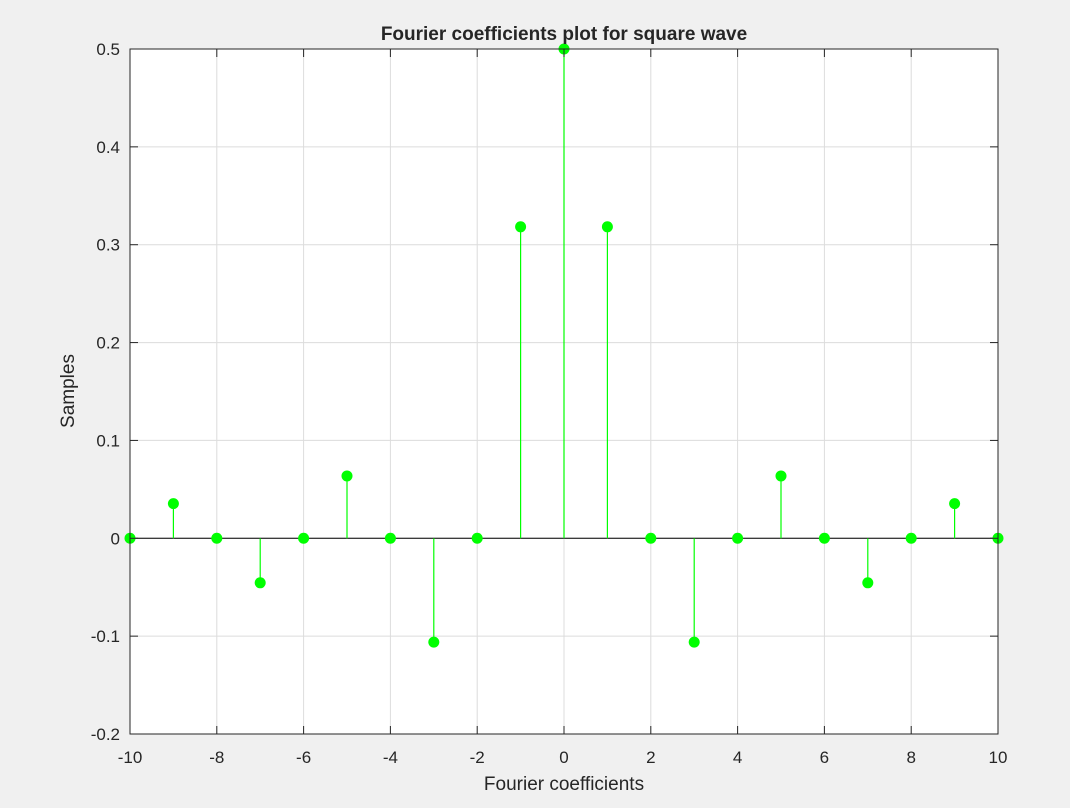 This screenshot has height=808, width=1070. I want to click on y-tick-label: 0.1, so click(108, 440).